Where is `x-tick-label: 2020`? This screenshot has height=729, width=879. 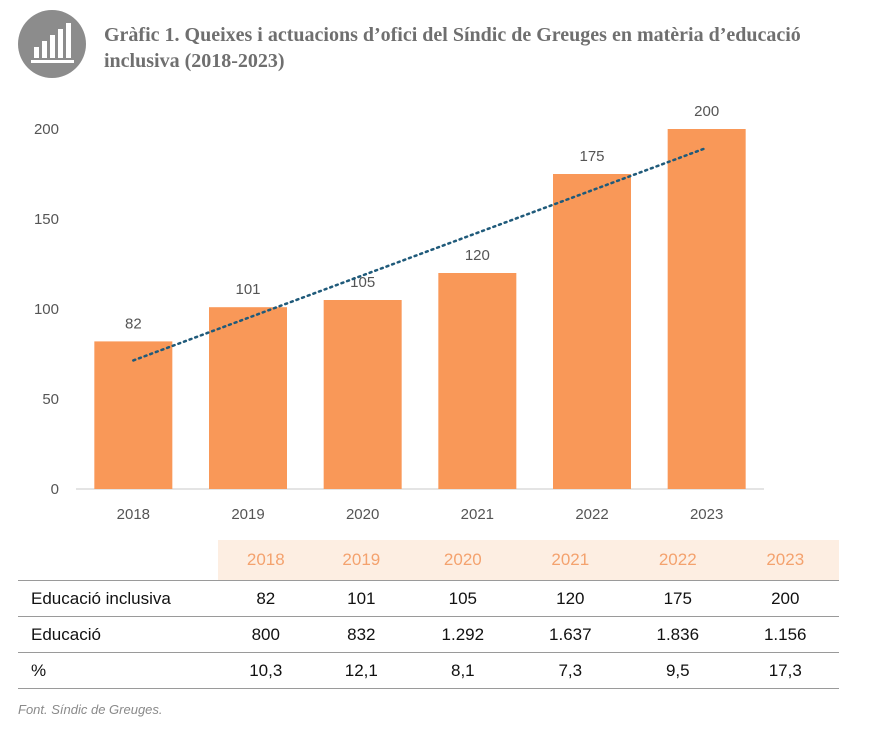 x-tick-label: 2020 is located at coordinates (362, 514).